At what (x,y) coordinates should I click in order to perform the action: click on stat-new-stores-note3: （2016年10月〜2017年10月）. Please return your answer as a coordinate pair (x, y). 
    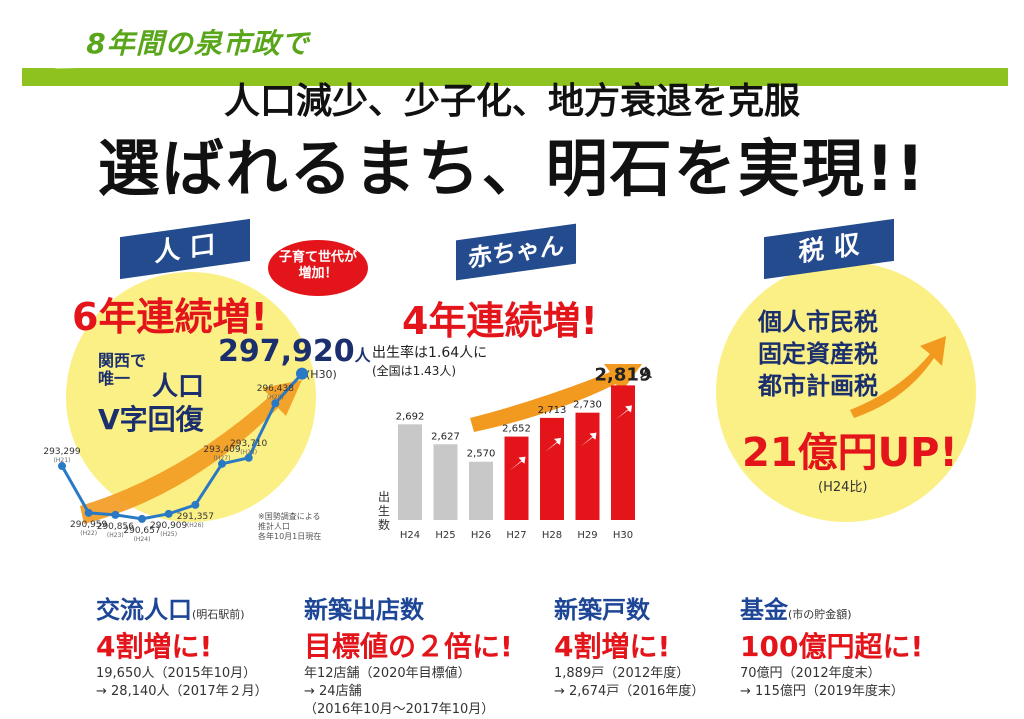
    Looking at the image, I should click on (399, 709).